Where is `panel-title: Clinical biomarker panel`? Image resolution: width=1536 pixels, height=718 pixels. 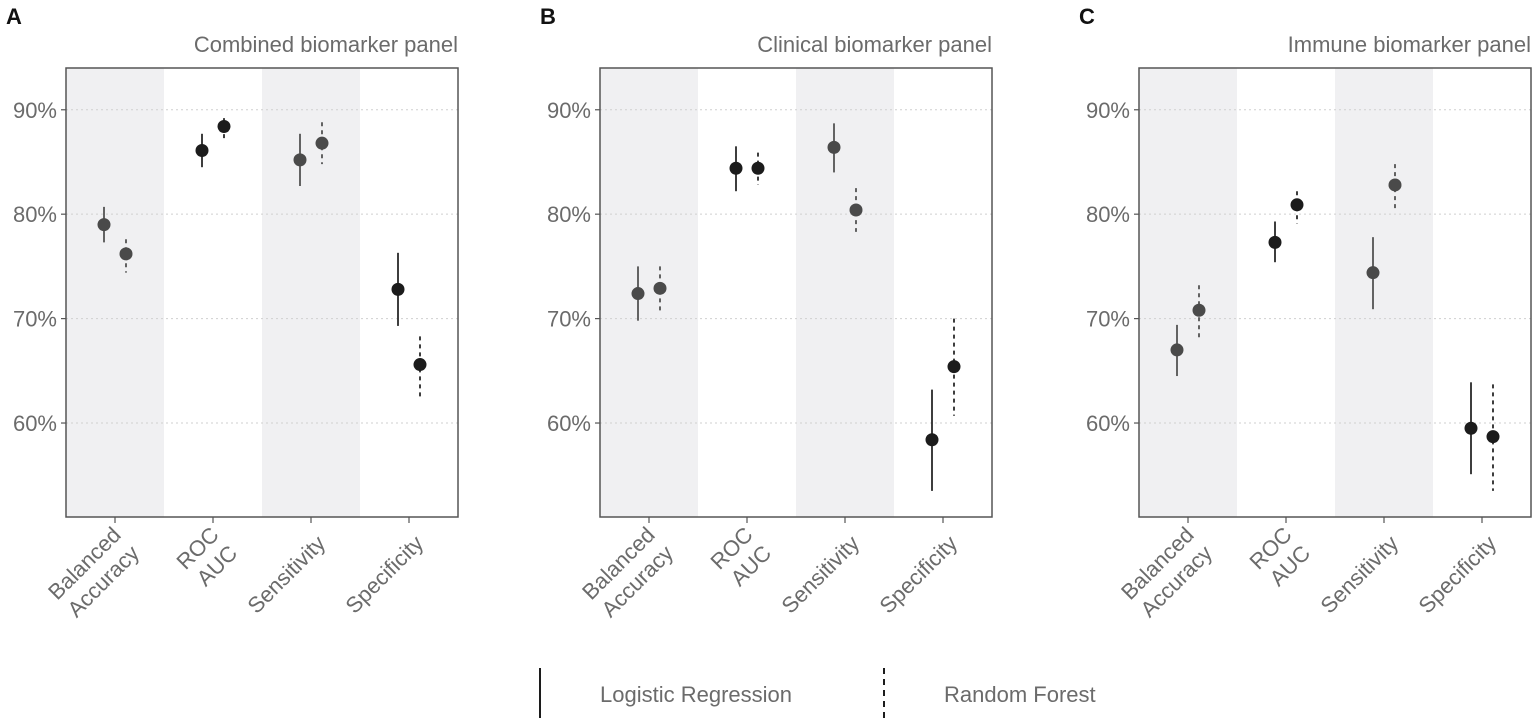
panel-title: Clinical biomarker panel is located at coordinates (874, 44).